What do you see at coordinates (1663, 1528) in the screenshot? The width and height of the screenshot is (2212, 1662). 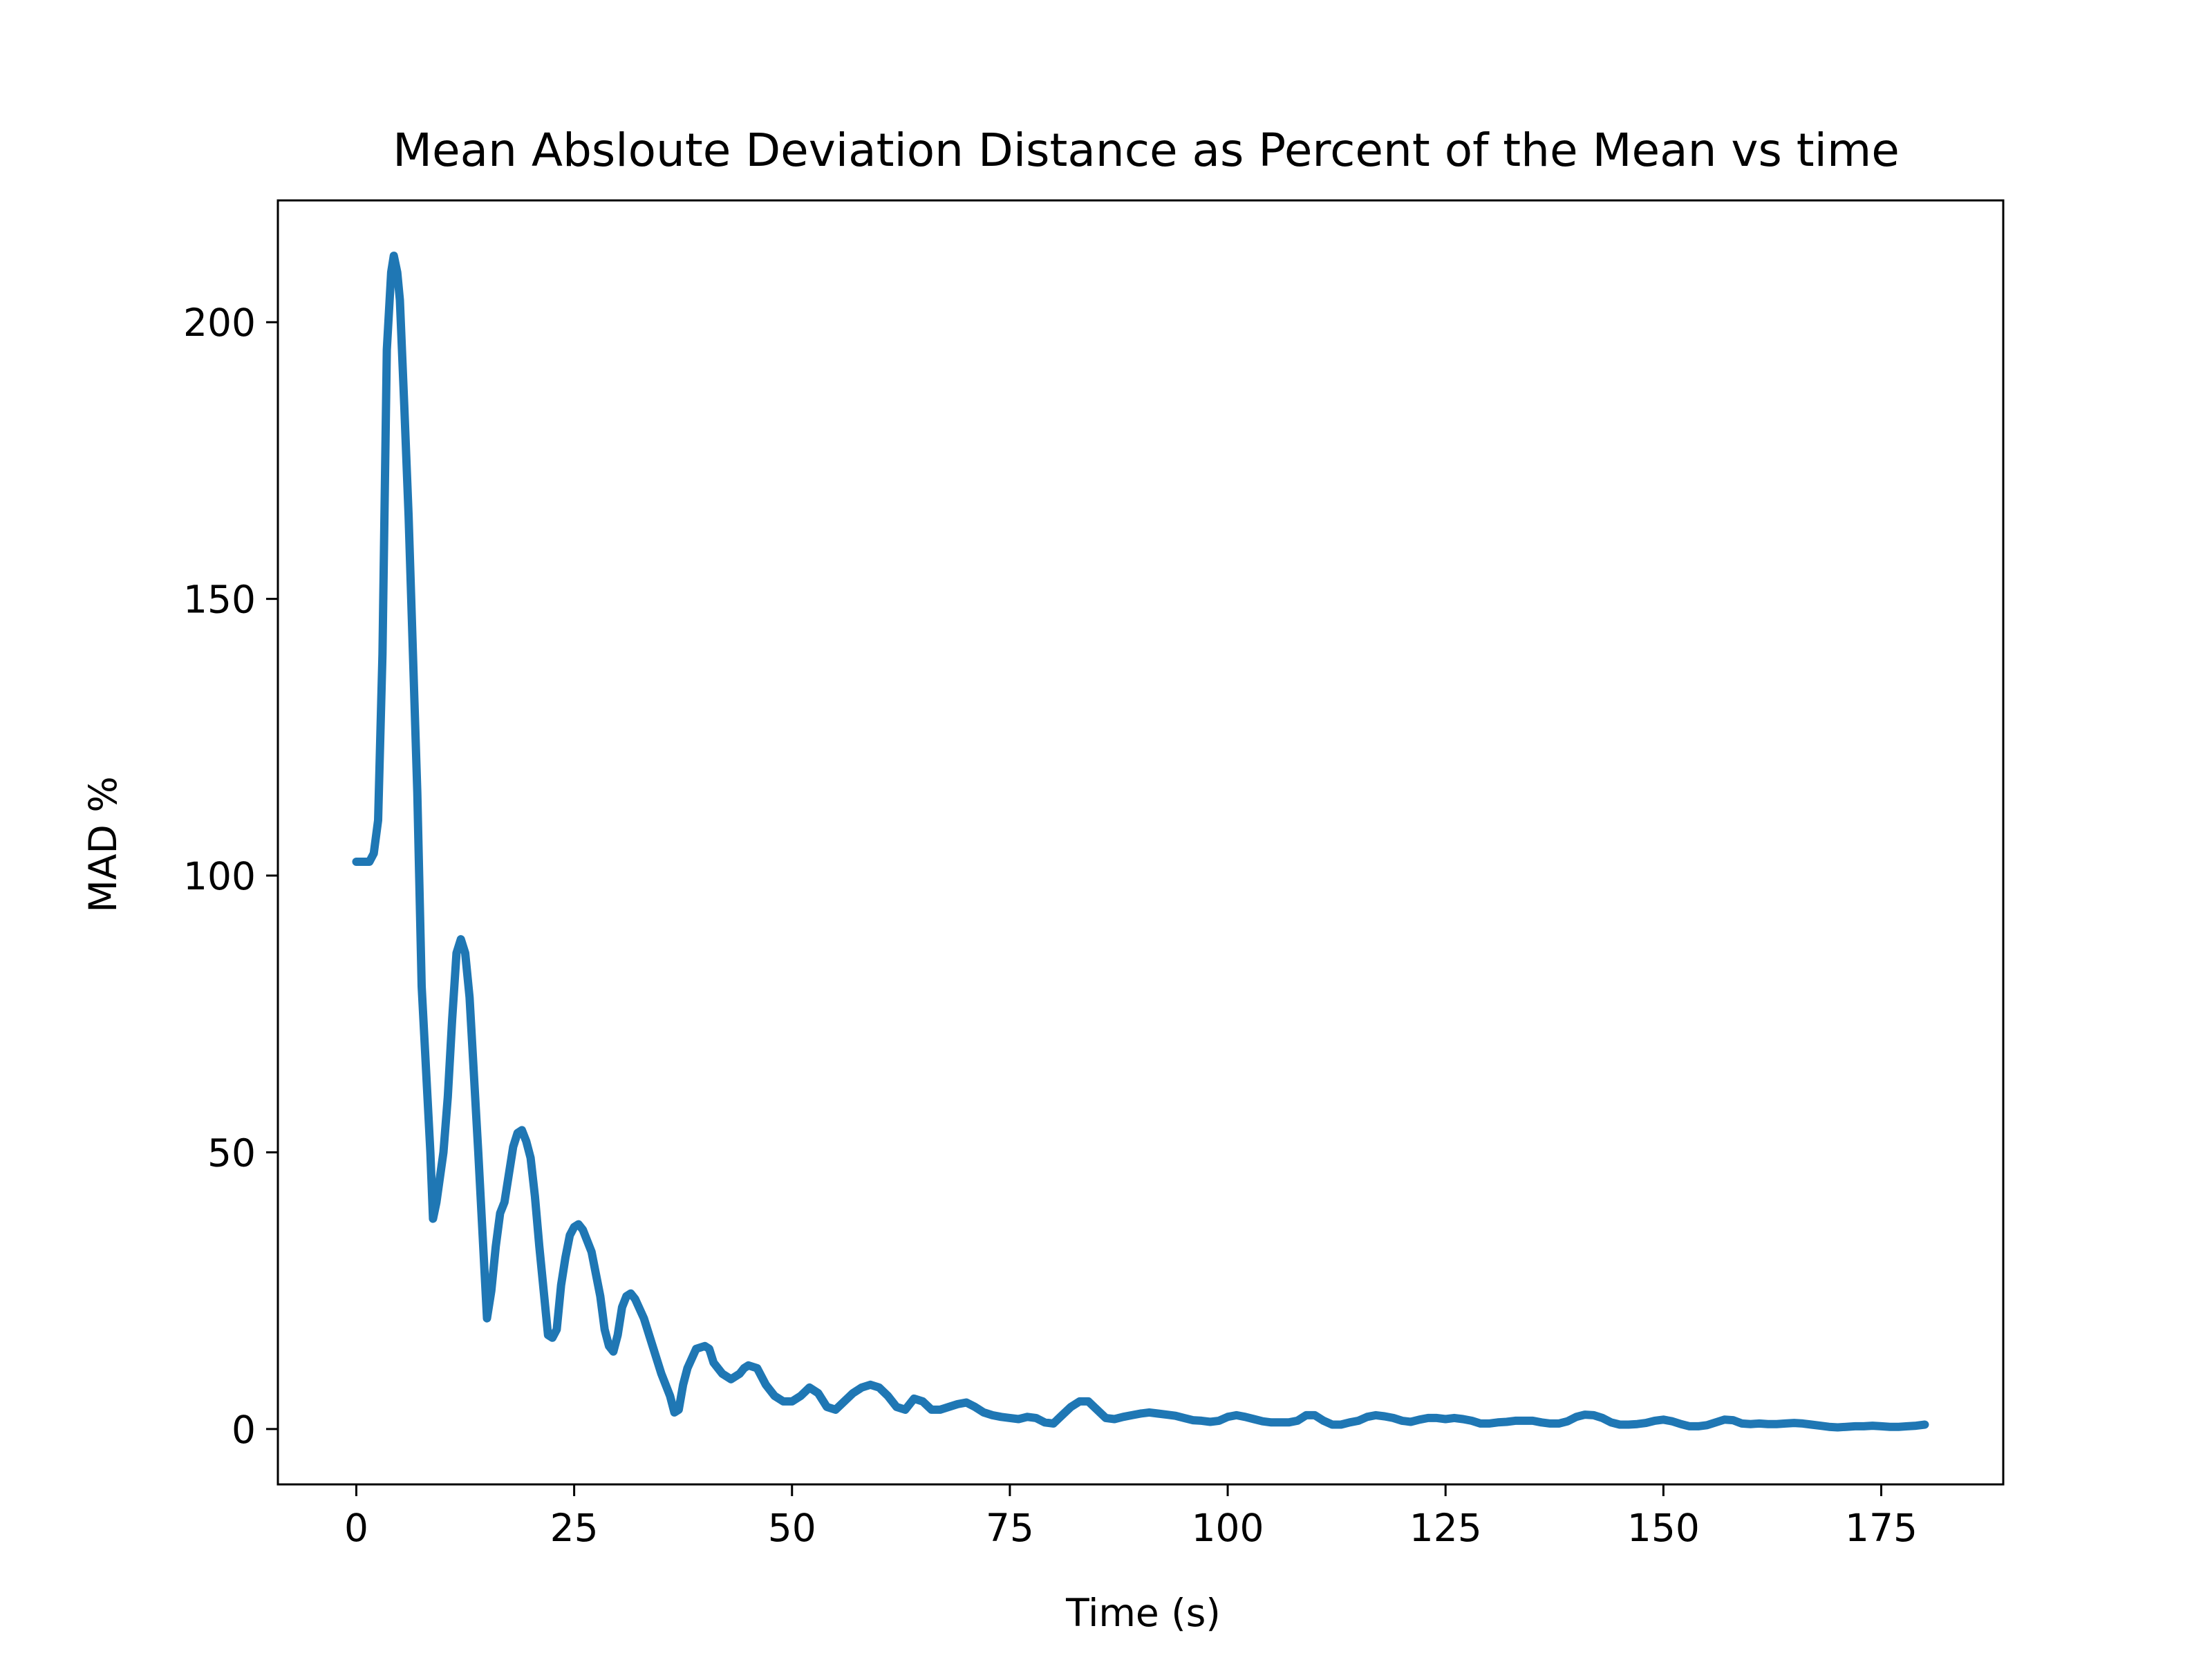 I see `x-tick-label: 150` at bounding box center [1663, 1528].